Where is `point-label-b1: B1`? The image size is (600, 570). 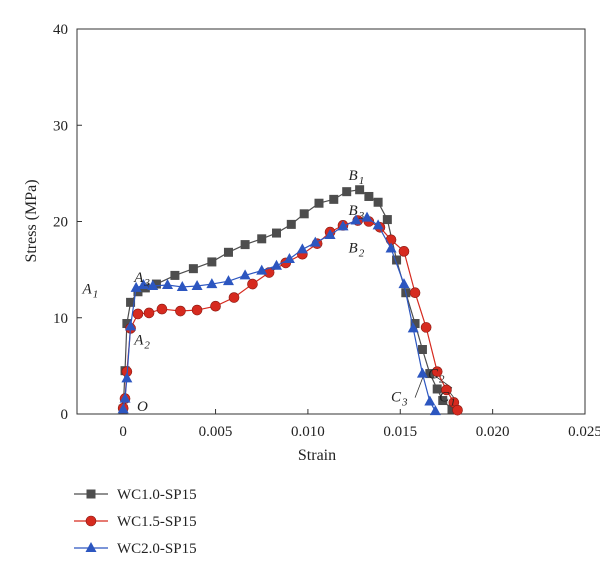 point-label-b1: B1 is located at coordinates (357, 177).